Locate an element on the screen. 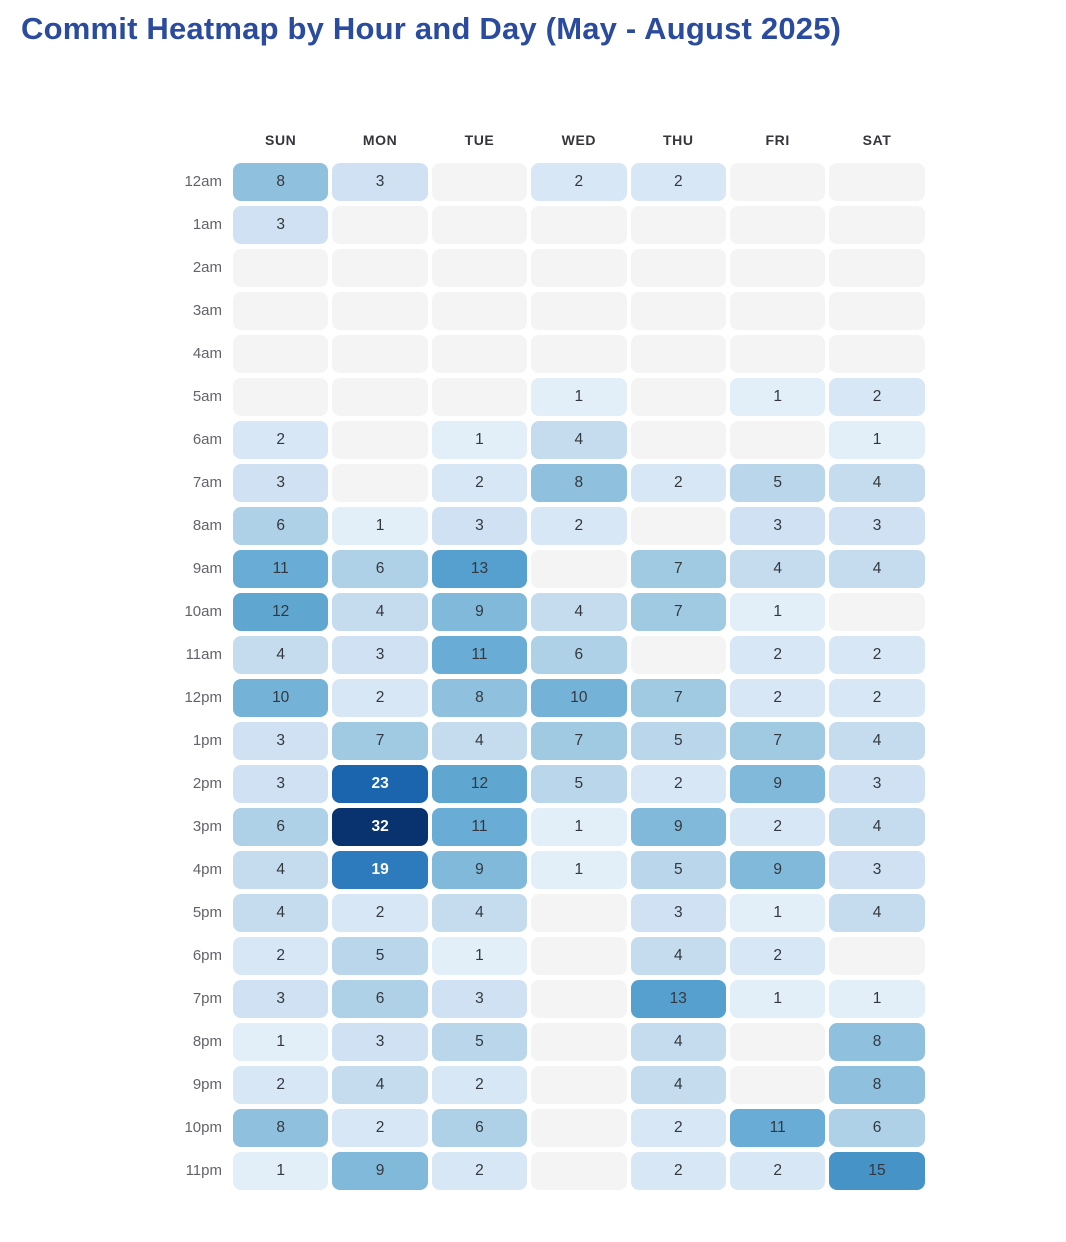 This screenshot has height=1242, width=1066. heatmap-row-4am: 4am is located at coordinates (533, 354).